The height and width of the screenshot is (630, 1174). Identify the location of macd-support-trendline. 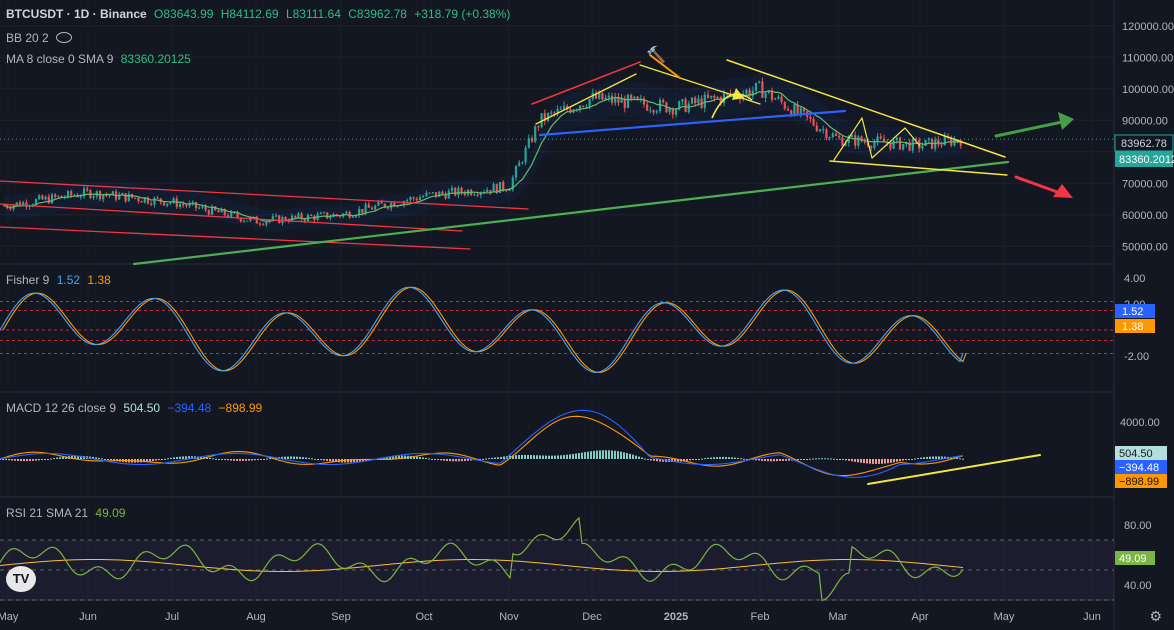
(954, 469).